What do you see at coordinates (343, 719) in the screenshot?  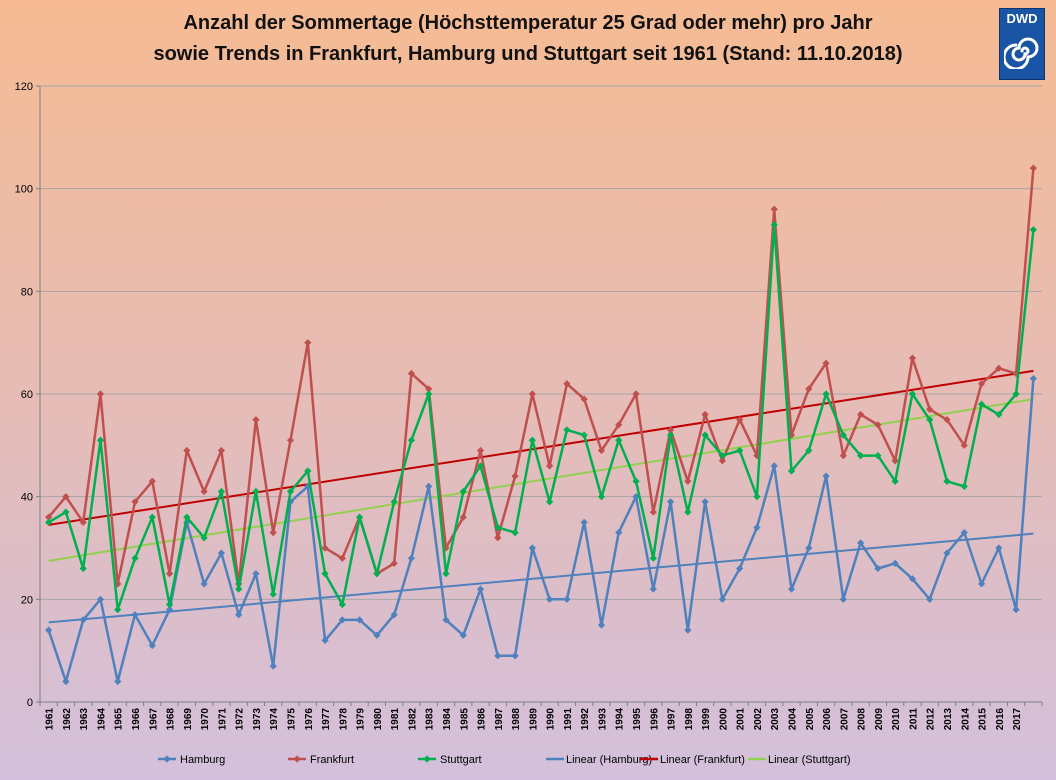 I see `x-tick-label: 1978` at bounding box center [343, 719].